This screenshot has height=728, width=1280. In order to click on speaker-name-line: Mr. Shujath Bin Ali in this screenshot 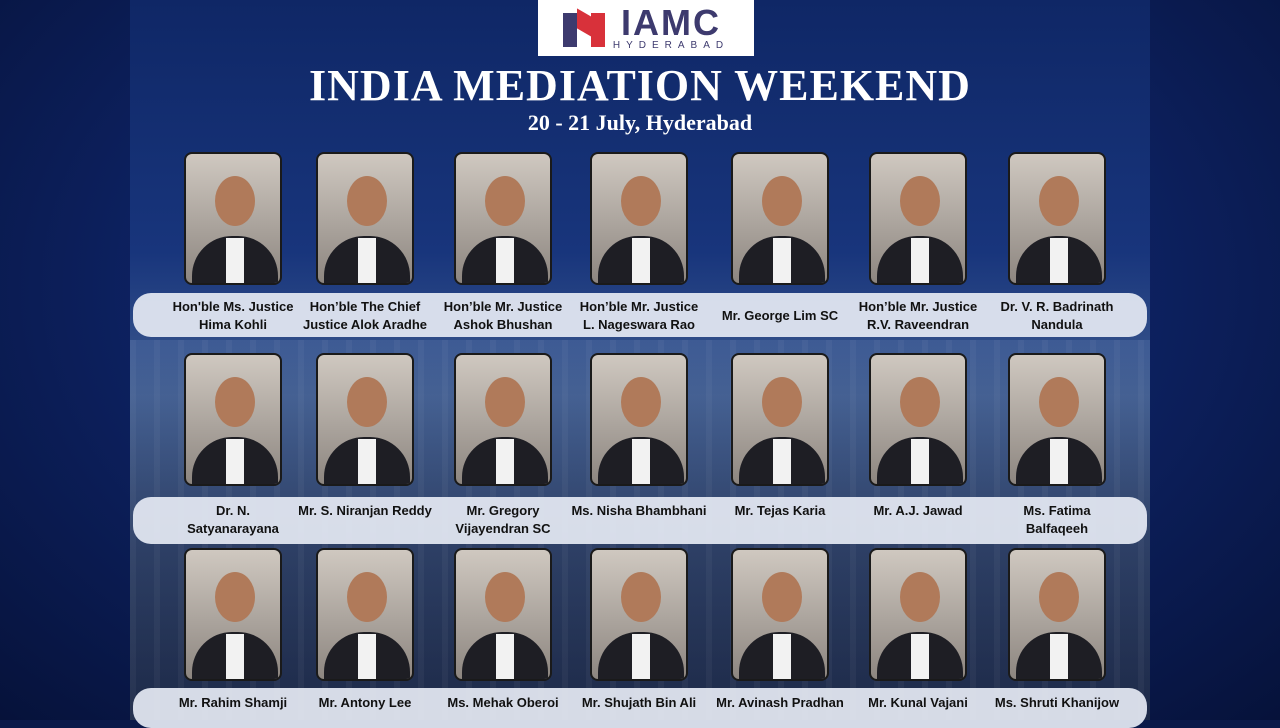, I will do `click(639, 702)`.